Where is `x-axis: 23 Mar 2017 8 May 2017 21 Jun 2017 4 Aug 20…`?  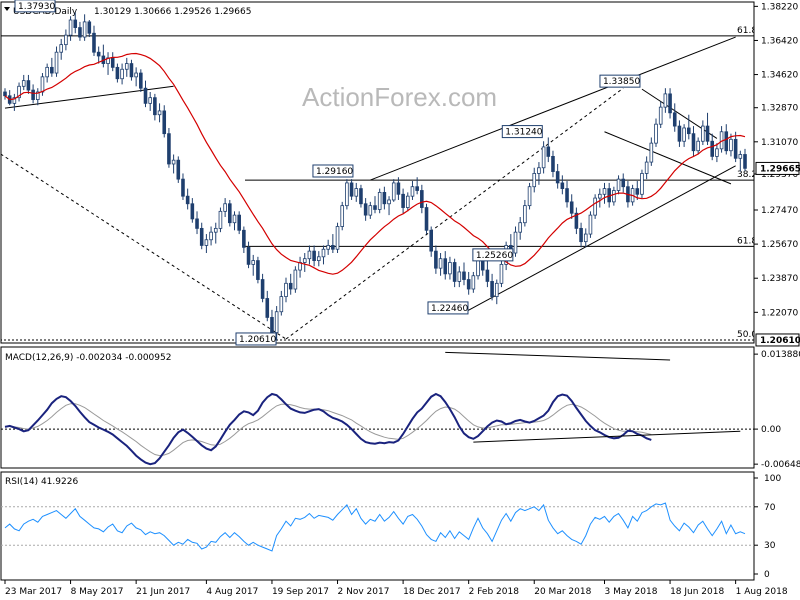
x-axis: 23 Mar 2017 8 May 2017 21 Jun 2017 4 Aug 20… is located at coordinates (396, 588).